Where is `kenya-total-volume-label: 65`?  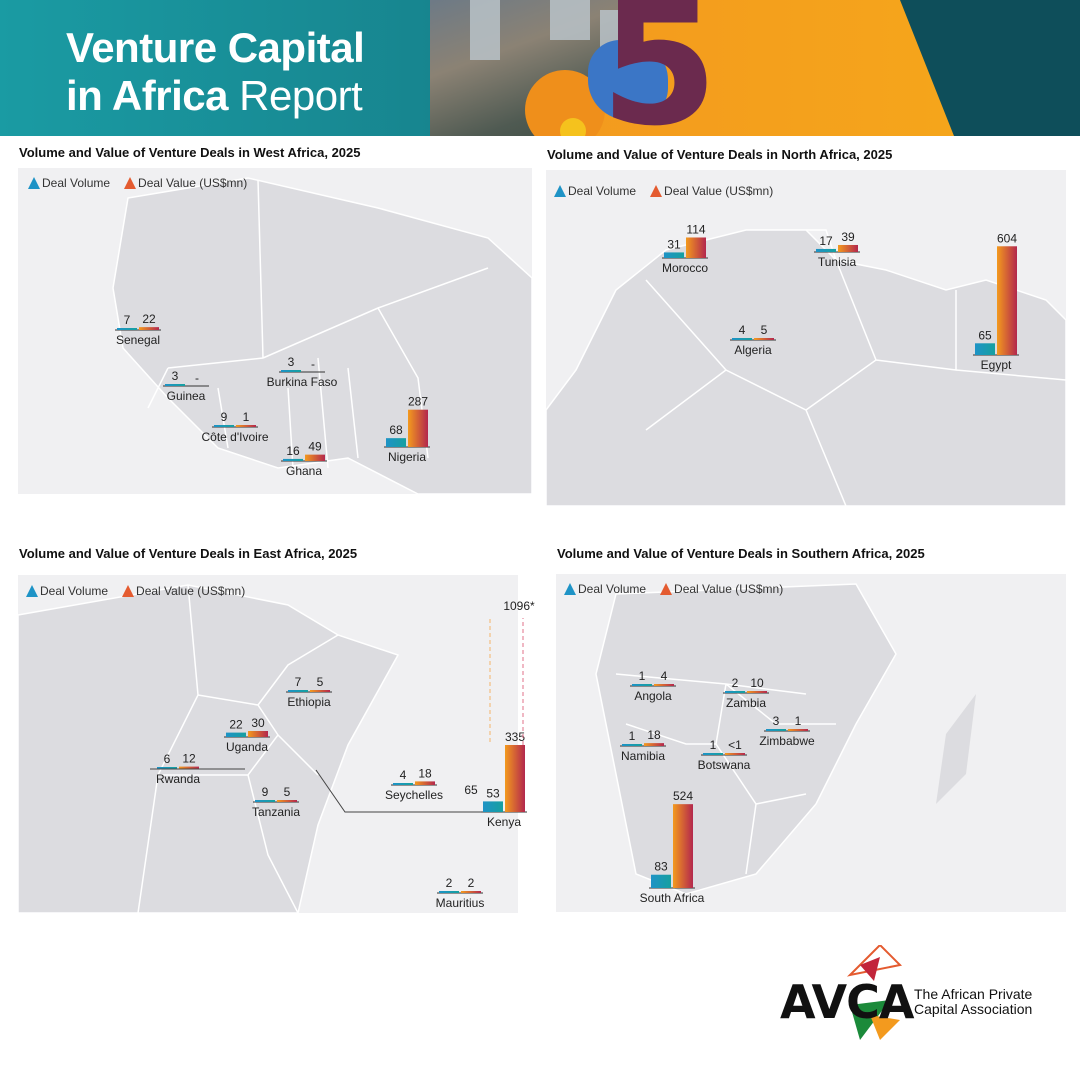 kenya-total-volume-label: 65 is located at coordinates (471, 790).